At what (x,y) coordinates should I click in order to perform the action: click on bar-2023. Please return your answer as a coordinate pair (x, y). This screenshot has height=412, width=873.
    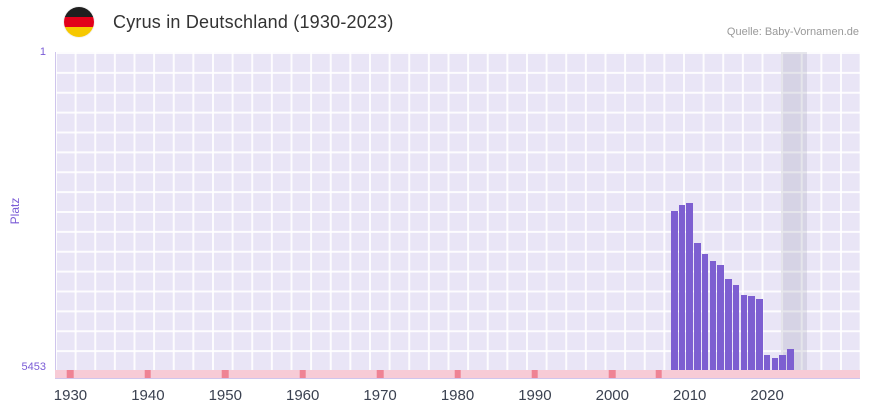
    Looking at the image, I should click on (790, 359).